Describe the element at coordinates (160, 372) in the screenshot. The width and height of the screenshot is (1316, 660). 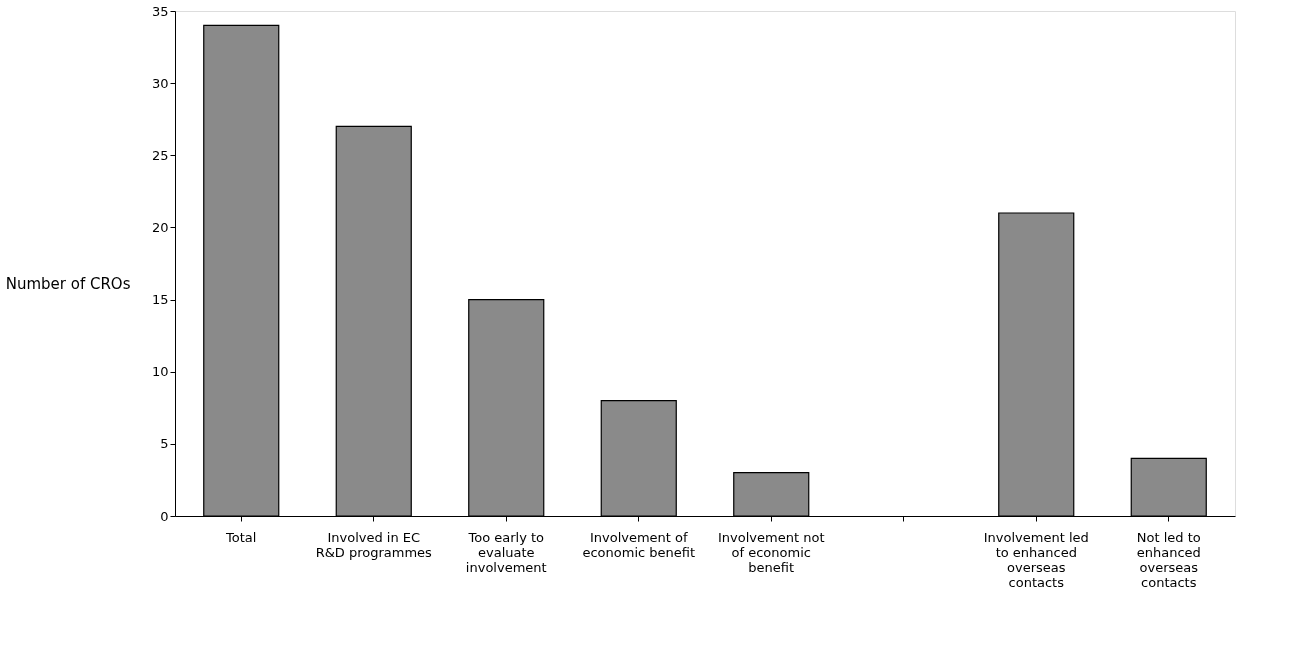
I see `y-tick-label: 10` at that location.